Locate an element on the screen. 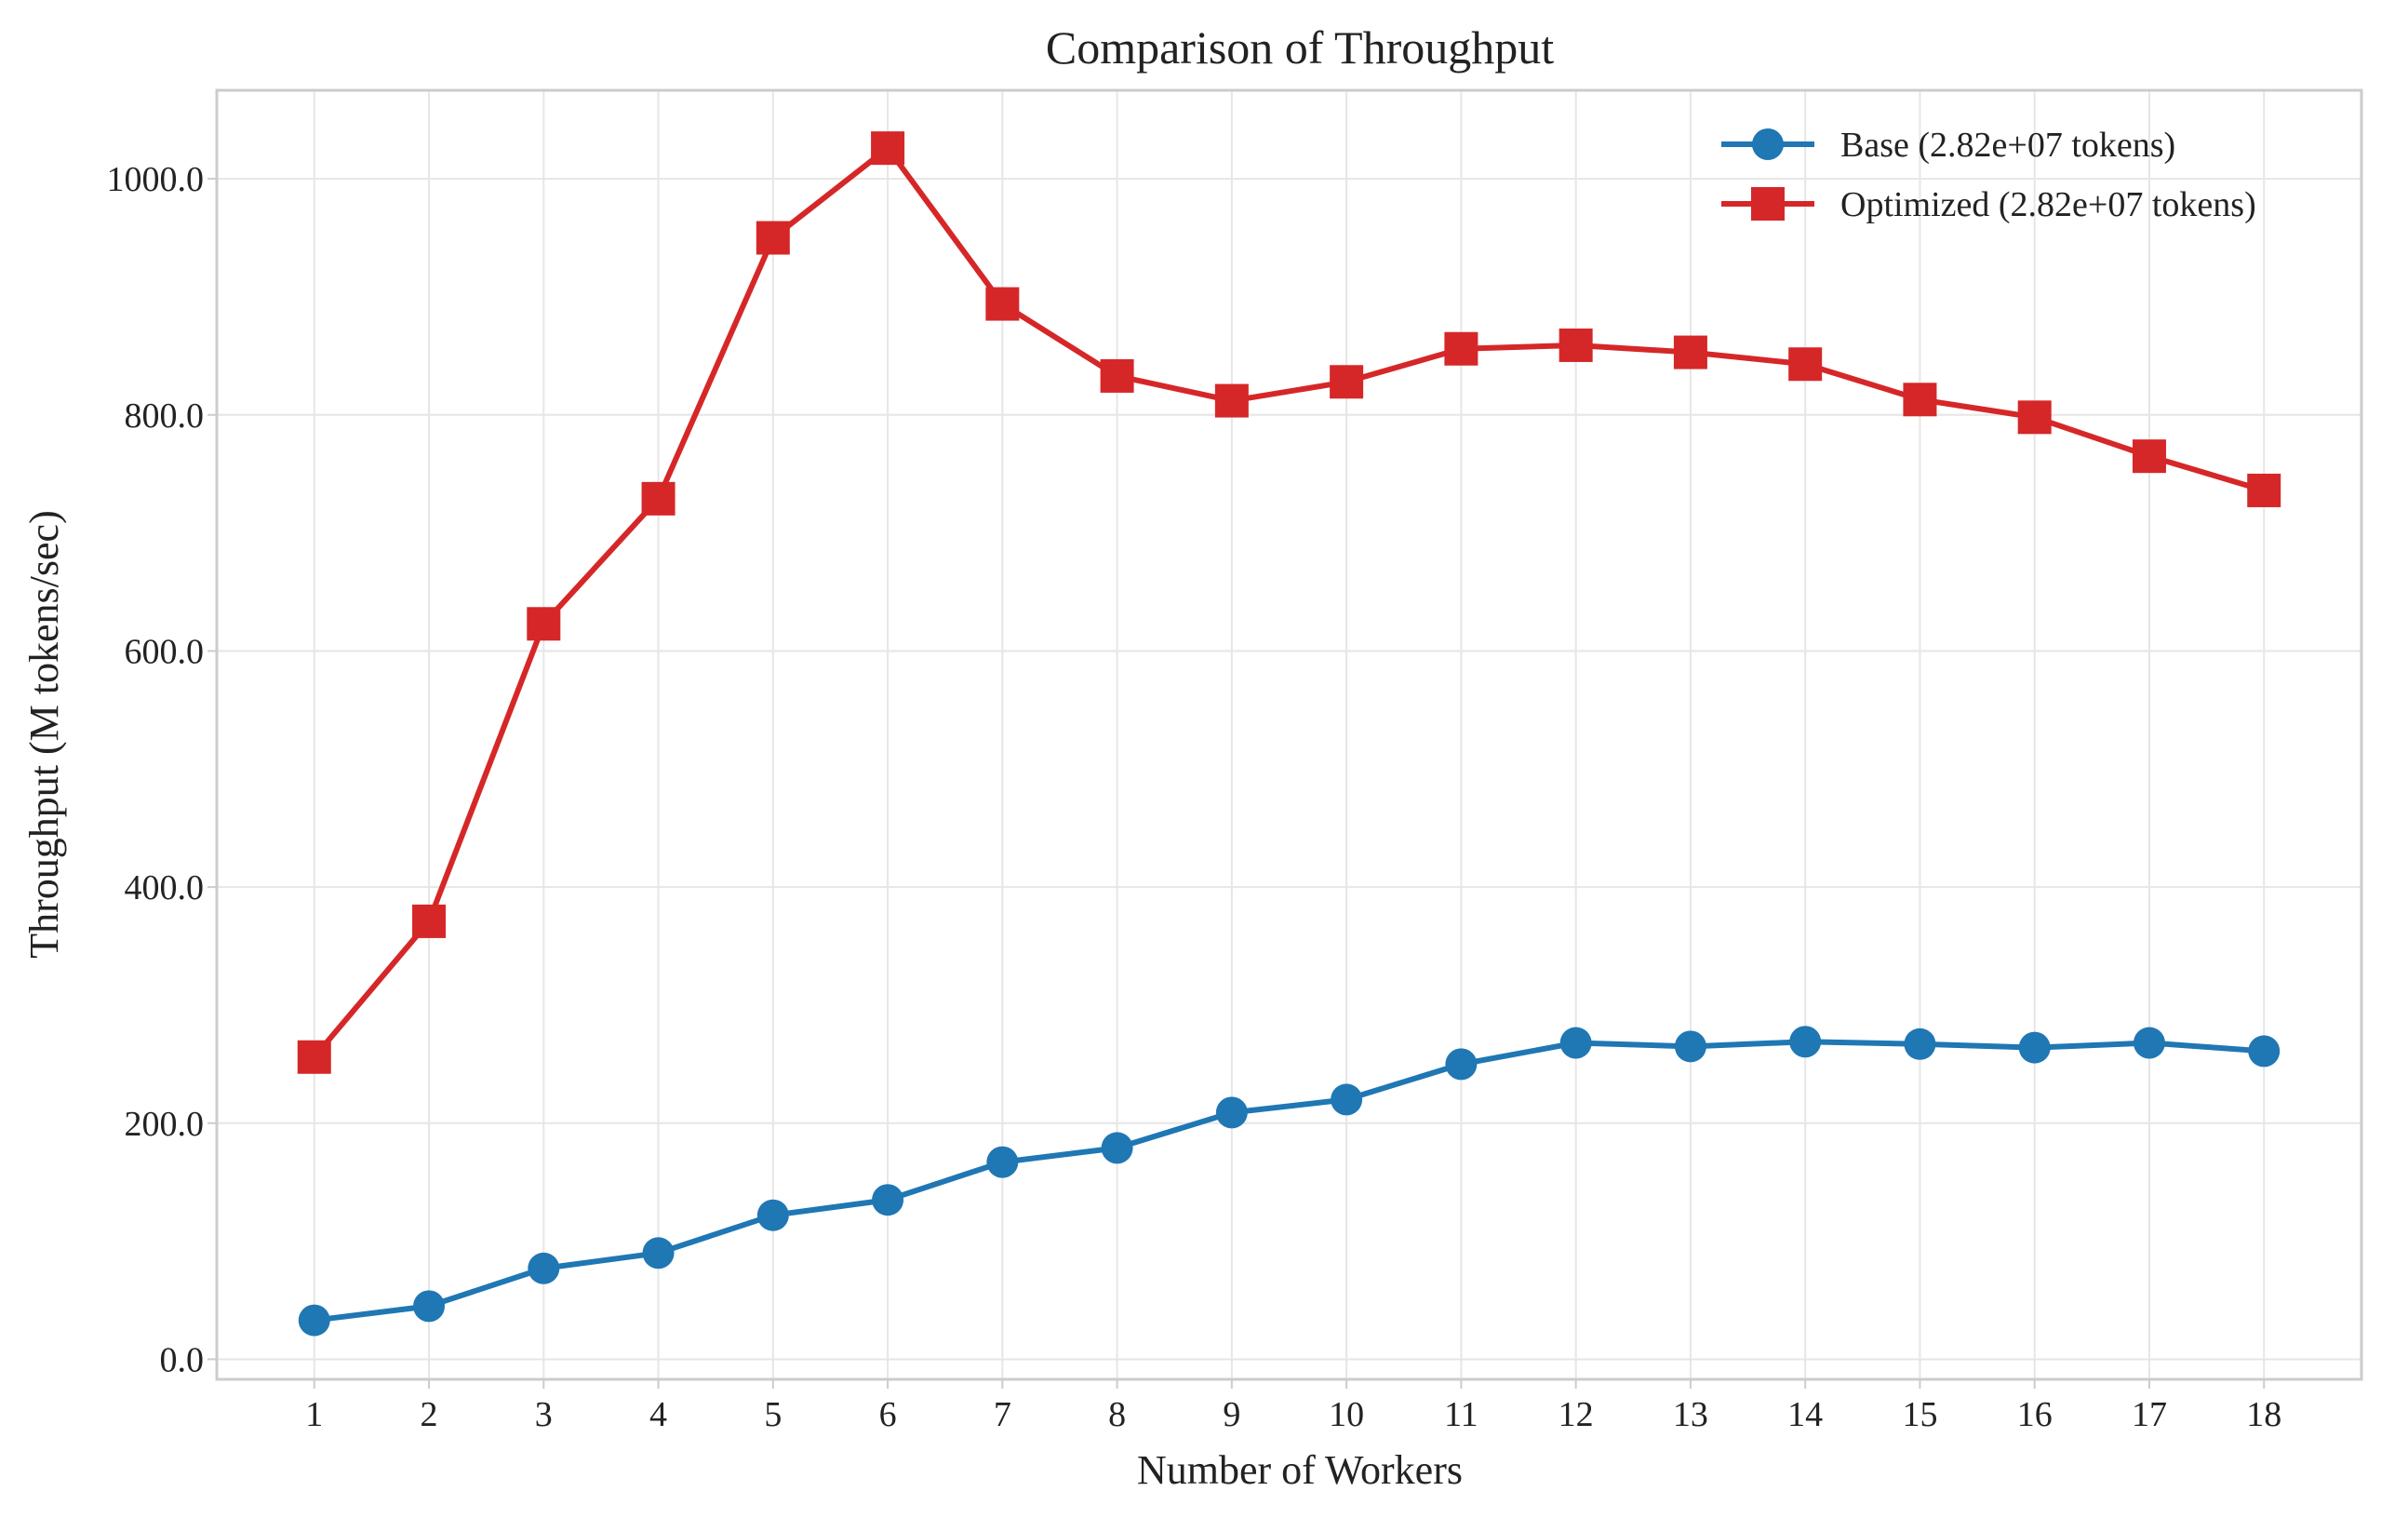 The height and width of the screenshot is (1518, 2408). x-tick-label: 12 is located at coordinates (1577, 1415).